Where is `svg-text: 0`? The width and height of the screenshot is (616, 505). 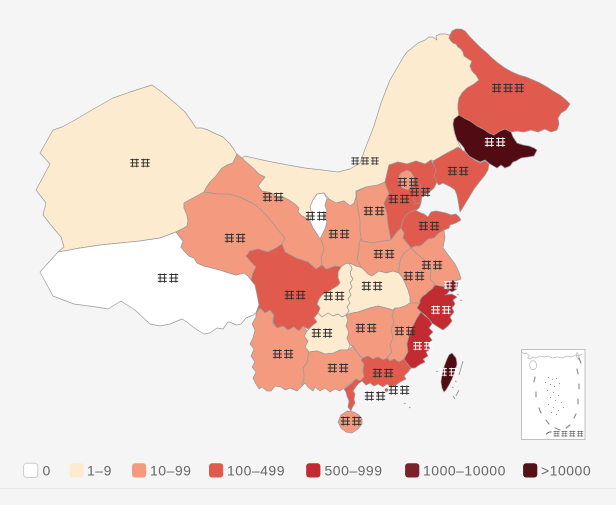 svg-text: 0 is located at coordinates (47, 471).